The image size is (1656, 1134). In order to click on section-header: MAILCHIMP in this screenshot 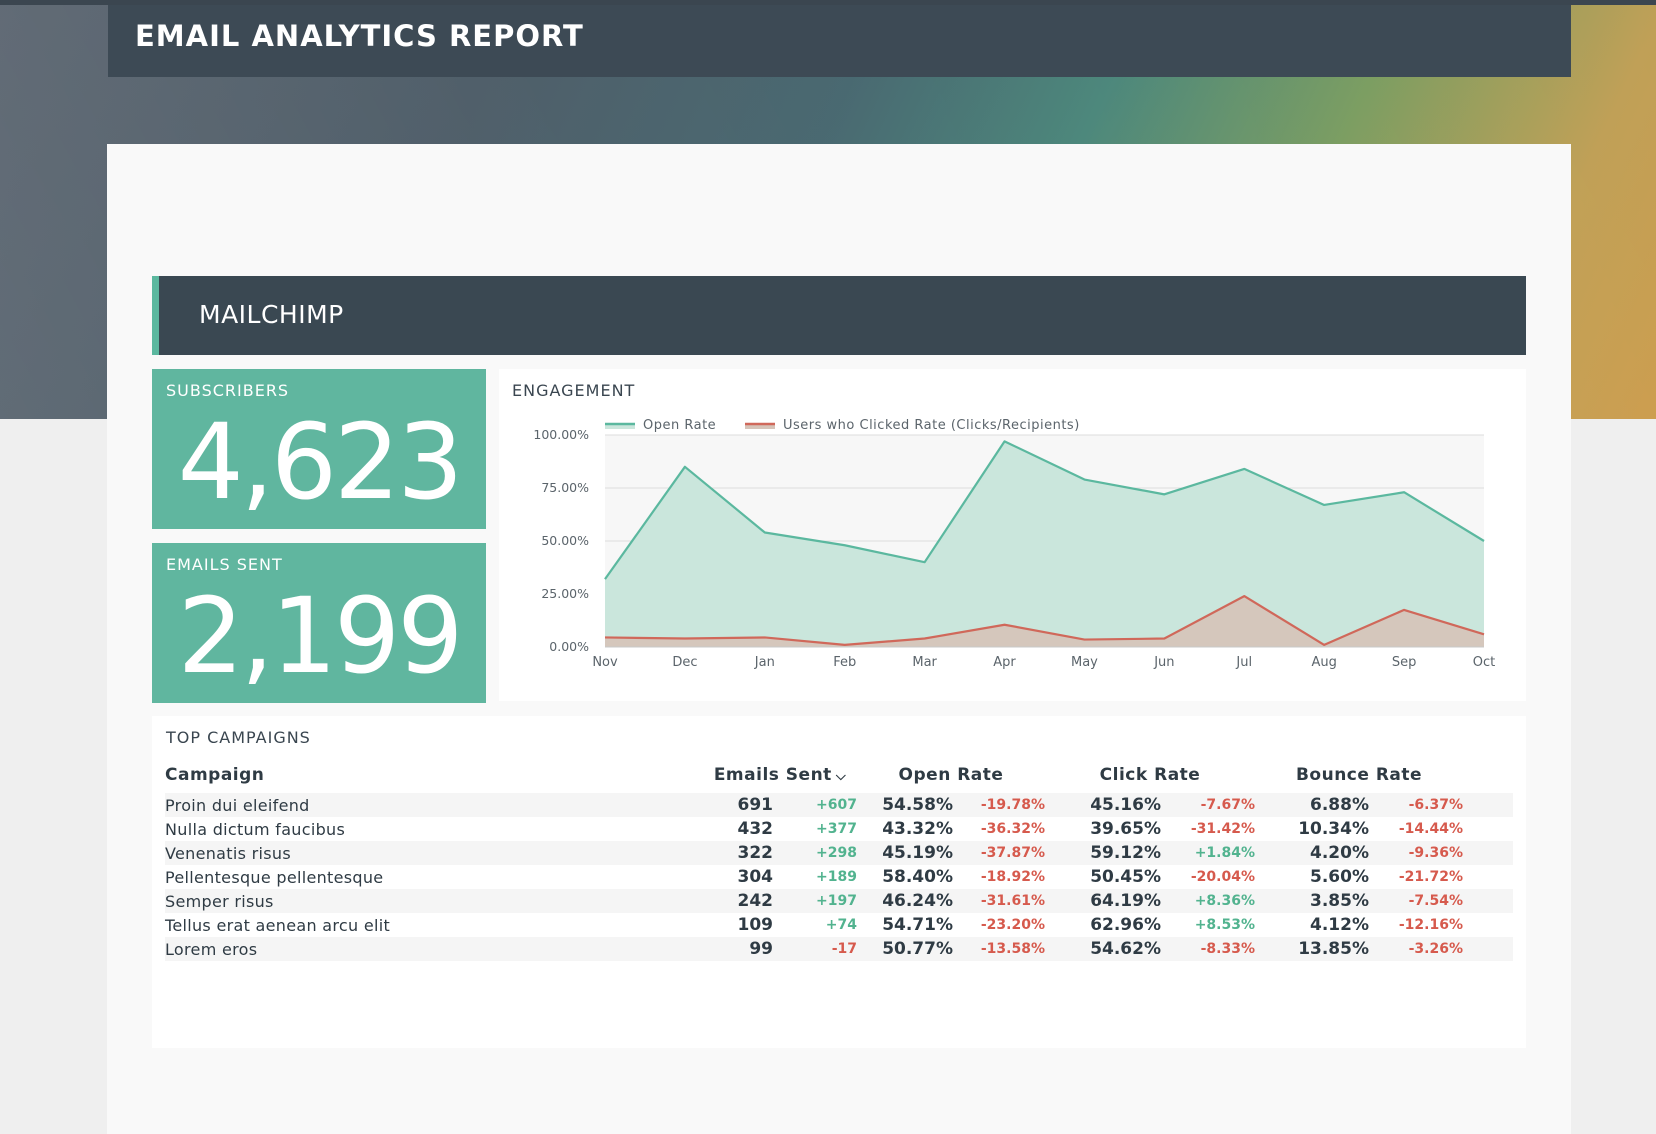, I will do `click(839, 315)`.